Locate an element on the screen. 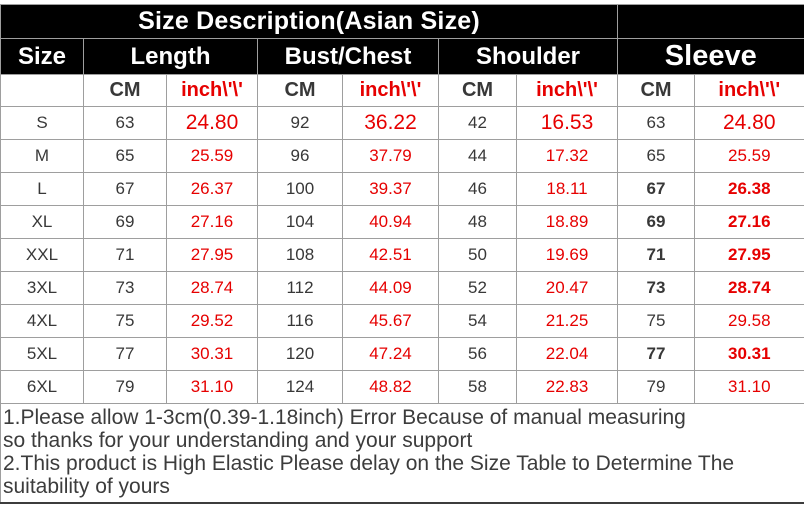 This screenshot has height=510, width=804. unit-header-length-inch: inch\'\' is located at coordinates (212, 90).